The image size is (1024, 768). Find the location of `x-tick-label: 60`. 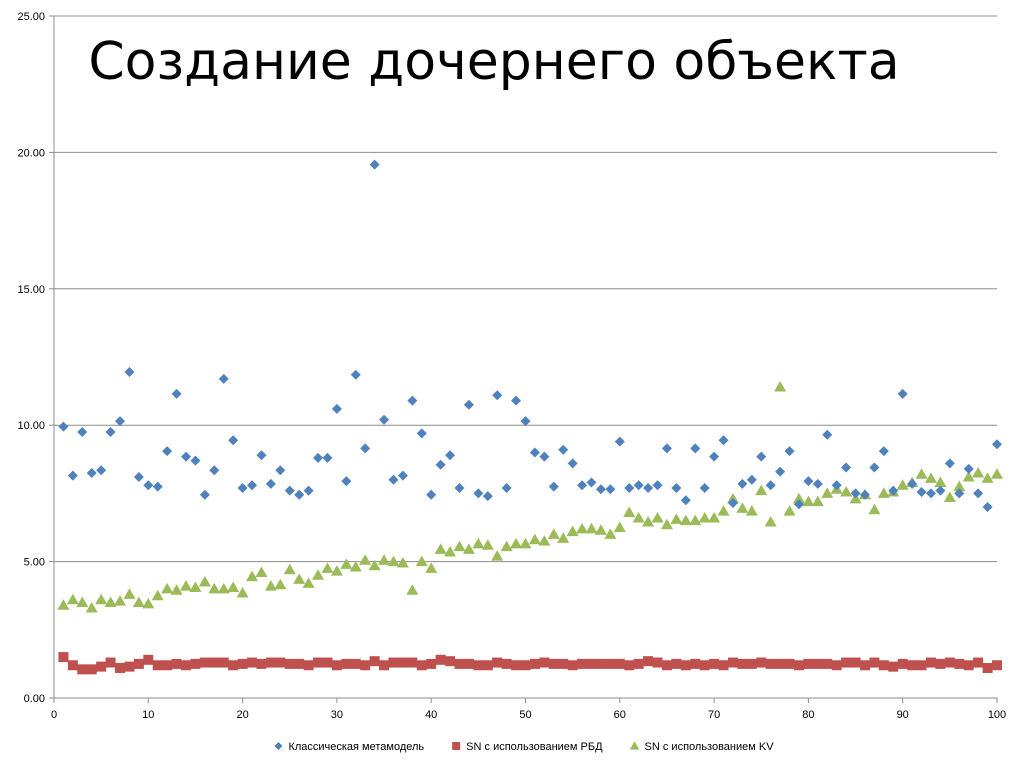

x-tick-label: 60 is located at coordinates (620, 715).